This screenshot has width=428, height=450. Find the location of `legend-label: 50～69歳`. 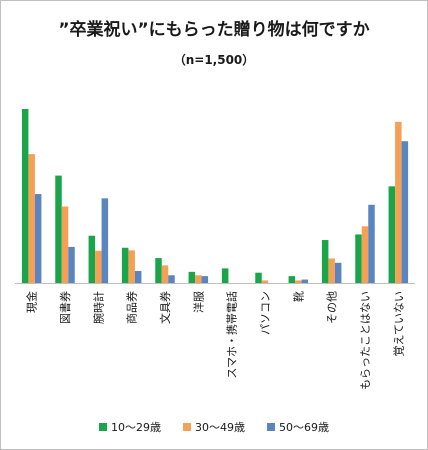

legend-label: 50～69歳 is located at coordinates (304, 427).